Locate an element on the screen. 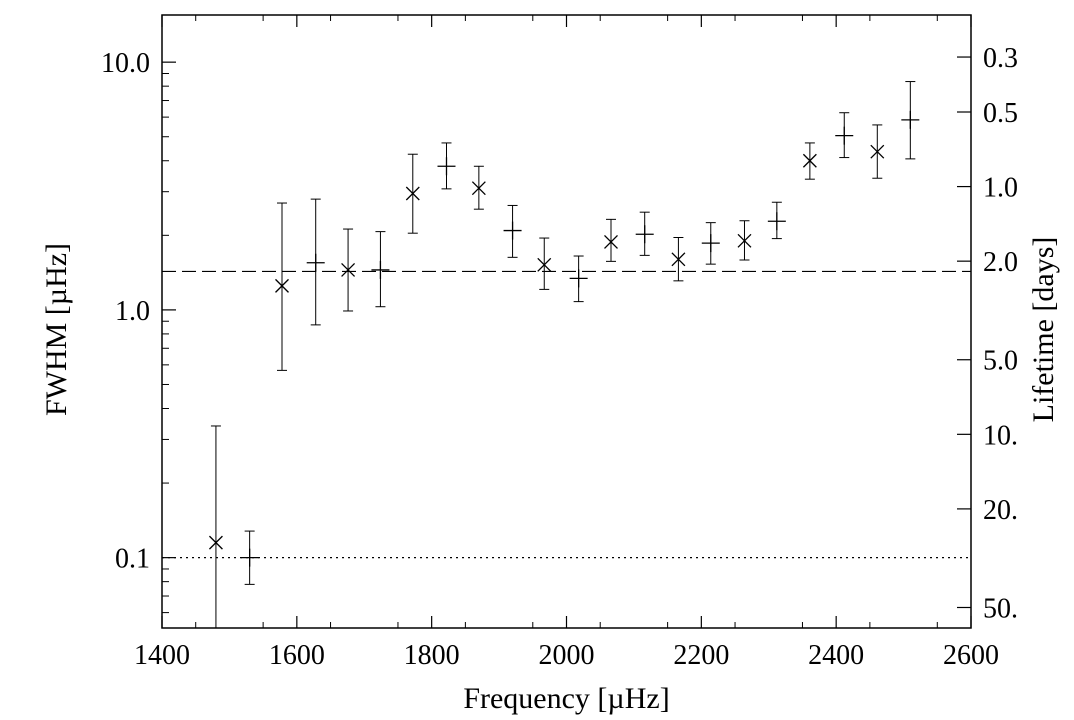 The height and width of the screenshot is (720, 1074). y-tick-label: 0.1 is located at coordinates (132, 559).